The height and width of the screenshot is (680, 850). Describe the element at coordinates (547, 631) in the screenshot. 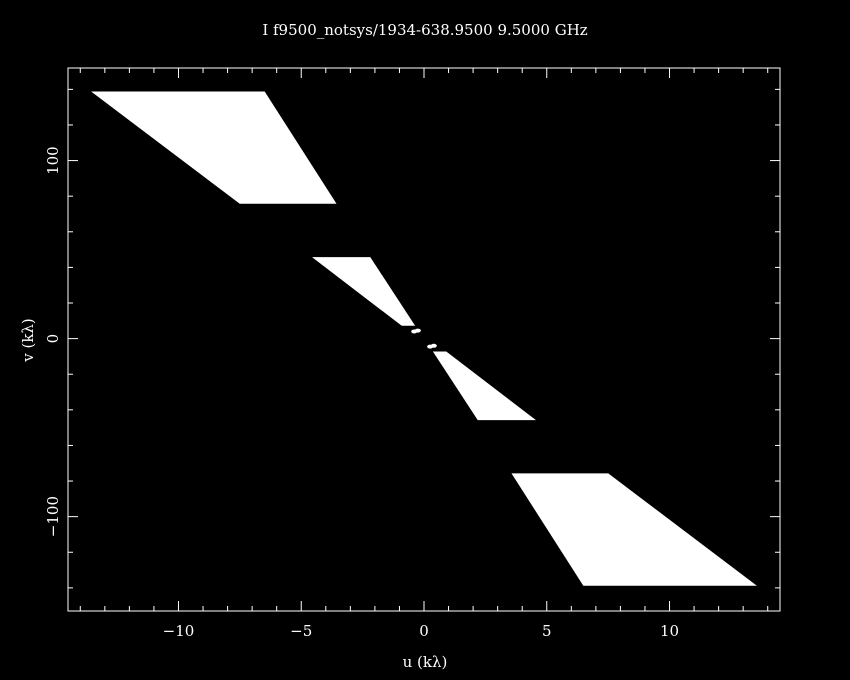

I see `x-tick-label: 5` at that location.